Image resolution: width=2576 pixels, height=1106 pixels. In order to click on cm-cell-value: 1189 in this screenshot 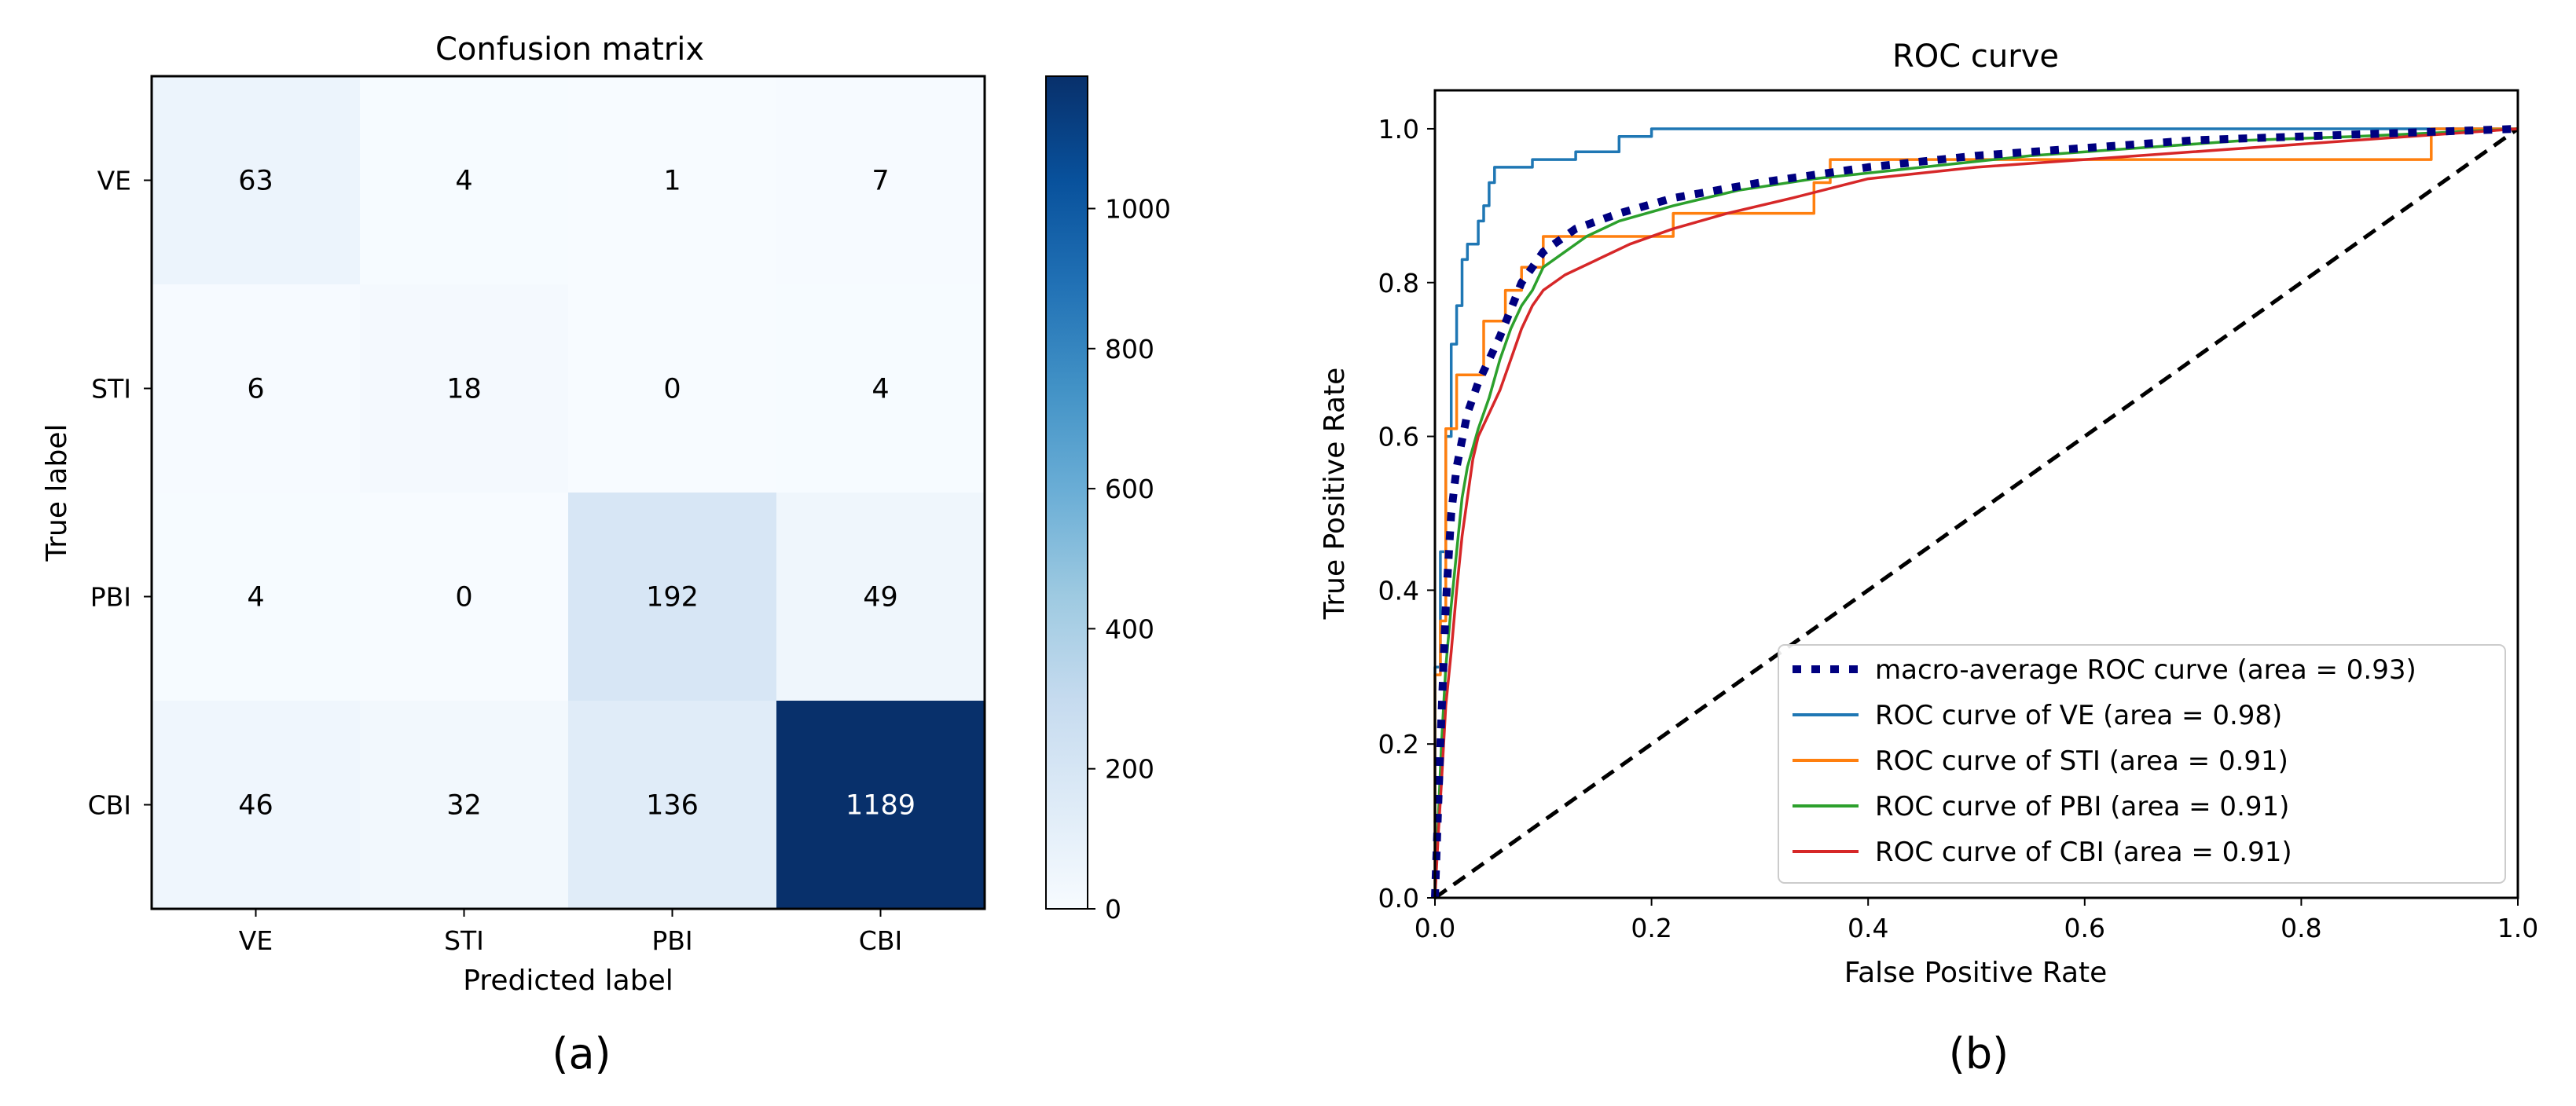, I will do `click(881, 806)`.